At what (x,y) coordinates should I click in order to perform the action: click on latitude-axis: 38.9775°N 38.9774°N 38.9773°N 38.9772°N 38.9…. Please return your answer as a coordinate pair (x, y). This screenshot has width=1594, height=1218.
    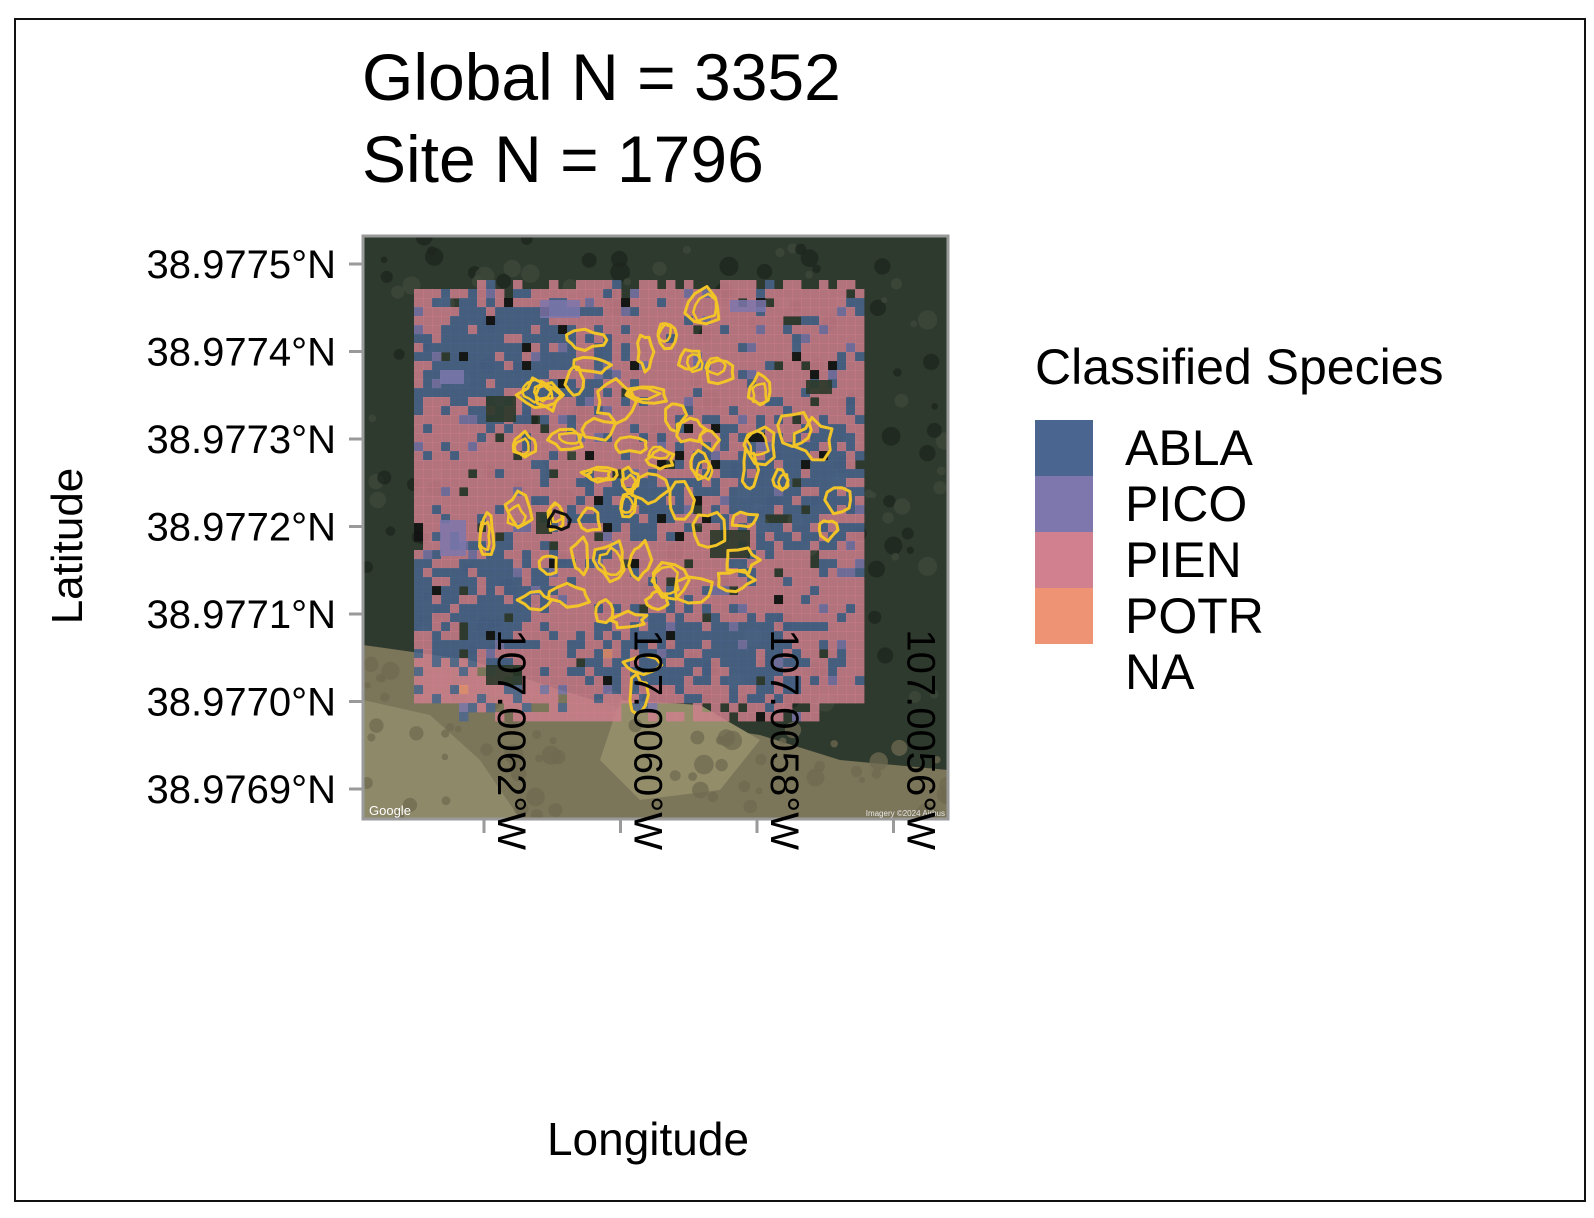
    Looking at the image, I should click on (254, 527).